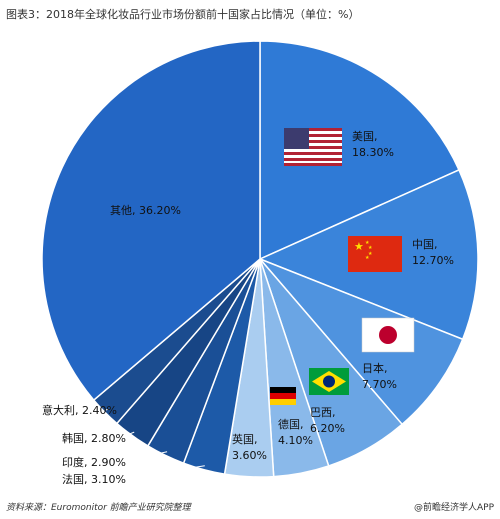  Describe the element at coordinates (329, 381) in the screenshot. I see `brazil-flag` at that location.